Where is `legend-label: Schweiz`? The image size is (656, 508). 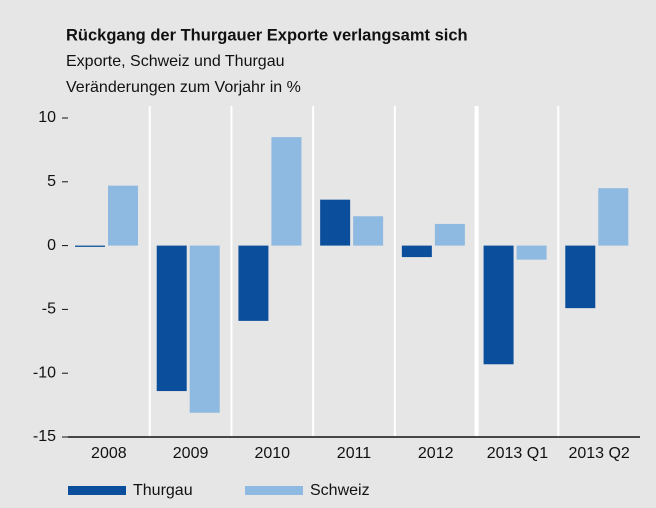
legend-label: Schweiz is located at coordinates (340, 490).